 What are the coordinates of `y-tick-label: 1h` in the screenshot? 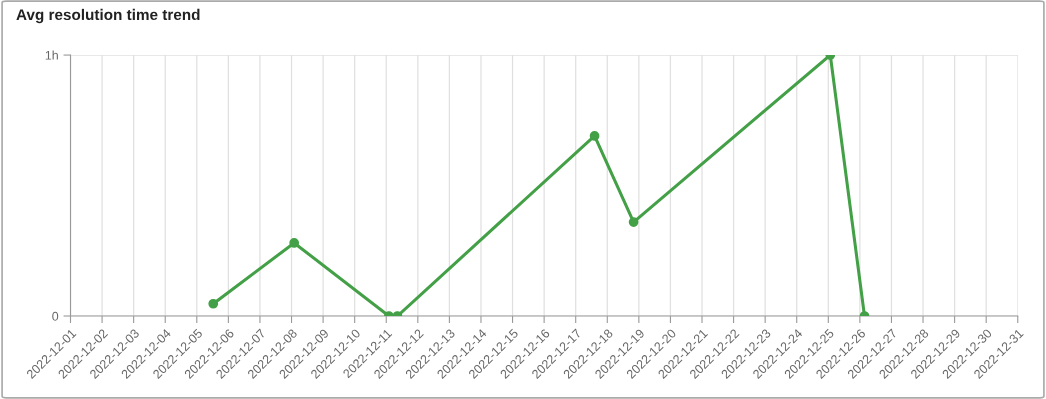 It's located at (51, 55).